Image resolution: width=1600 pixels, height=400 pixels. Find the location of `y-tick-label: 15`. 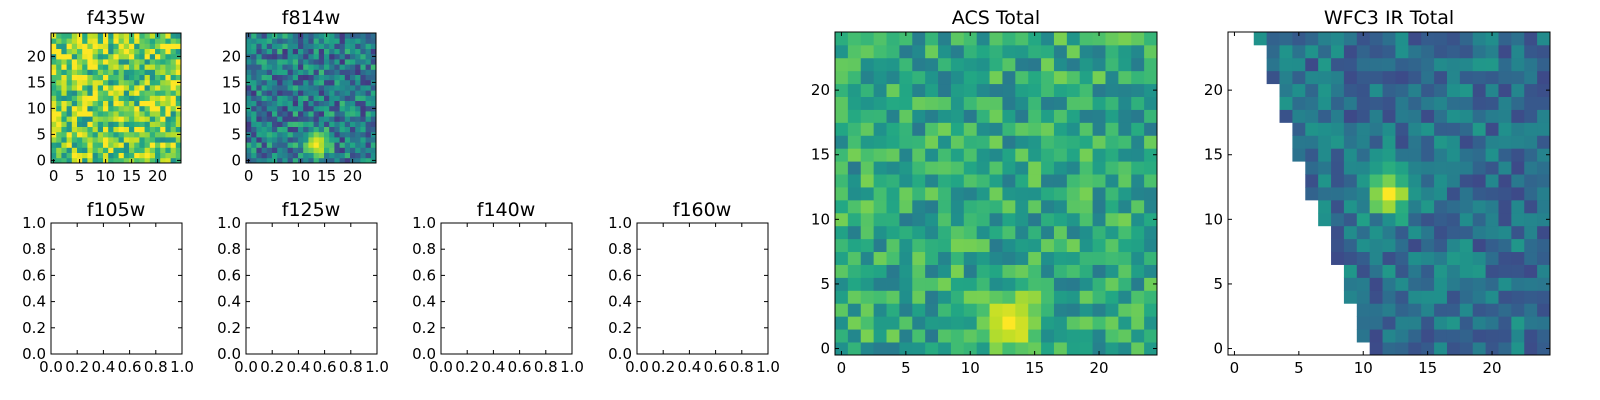

y-tick-label: 15 is located at coordinates (820, 155).